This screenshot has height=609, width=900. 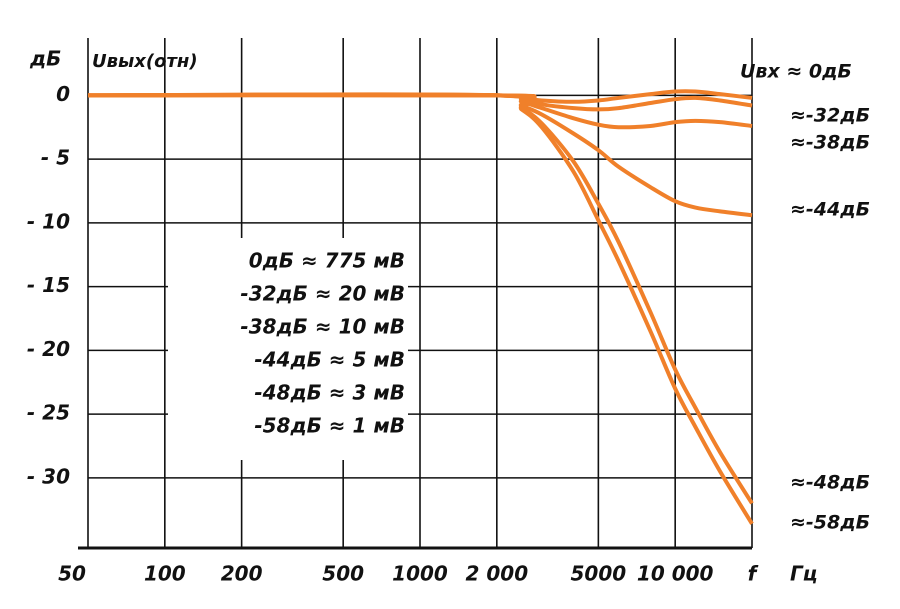 What do you see at coordinates (48, 285) in the screenshot?
I see `y-tick-label: - 15` at bounding box center [48, 285].